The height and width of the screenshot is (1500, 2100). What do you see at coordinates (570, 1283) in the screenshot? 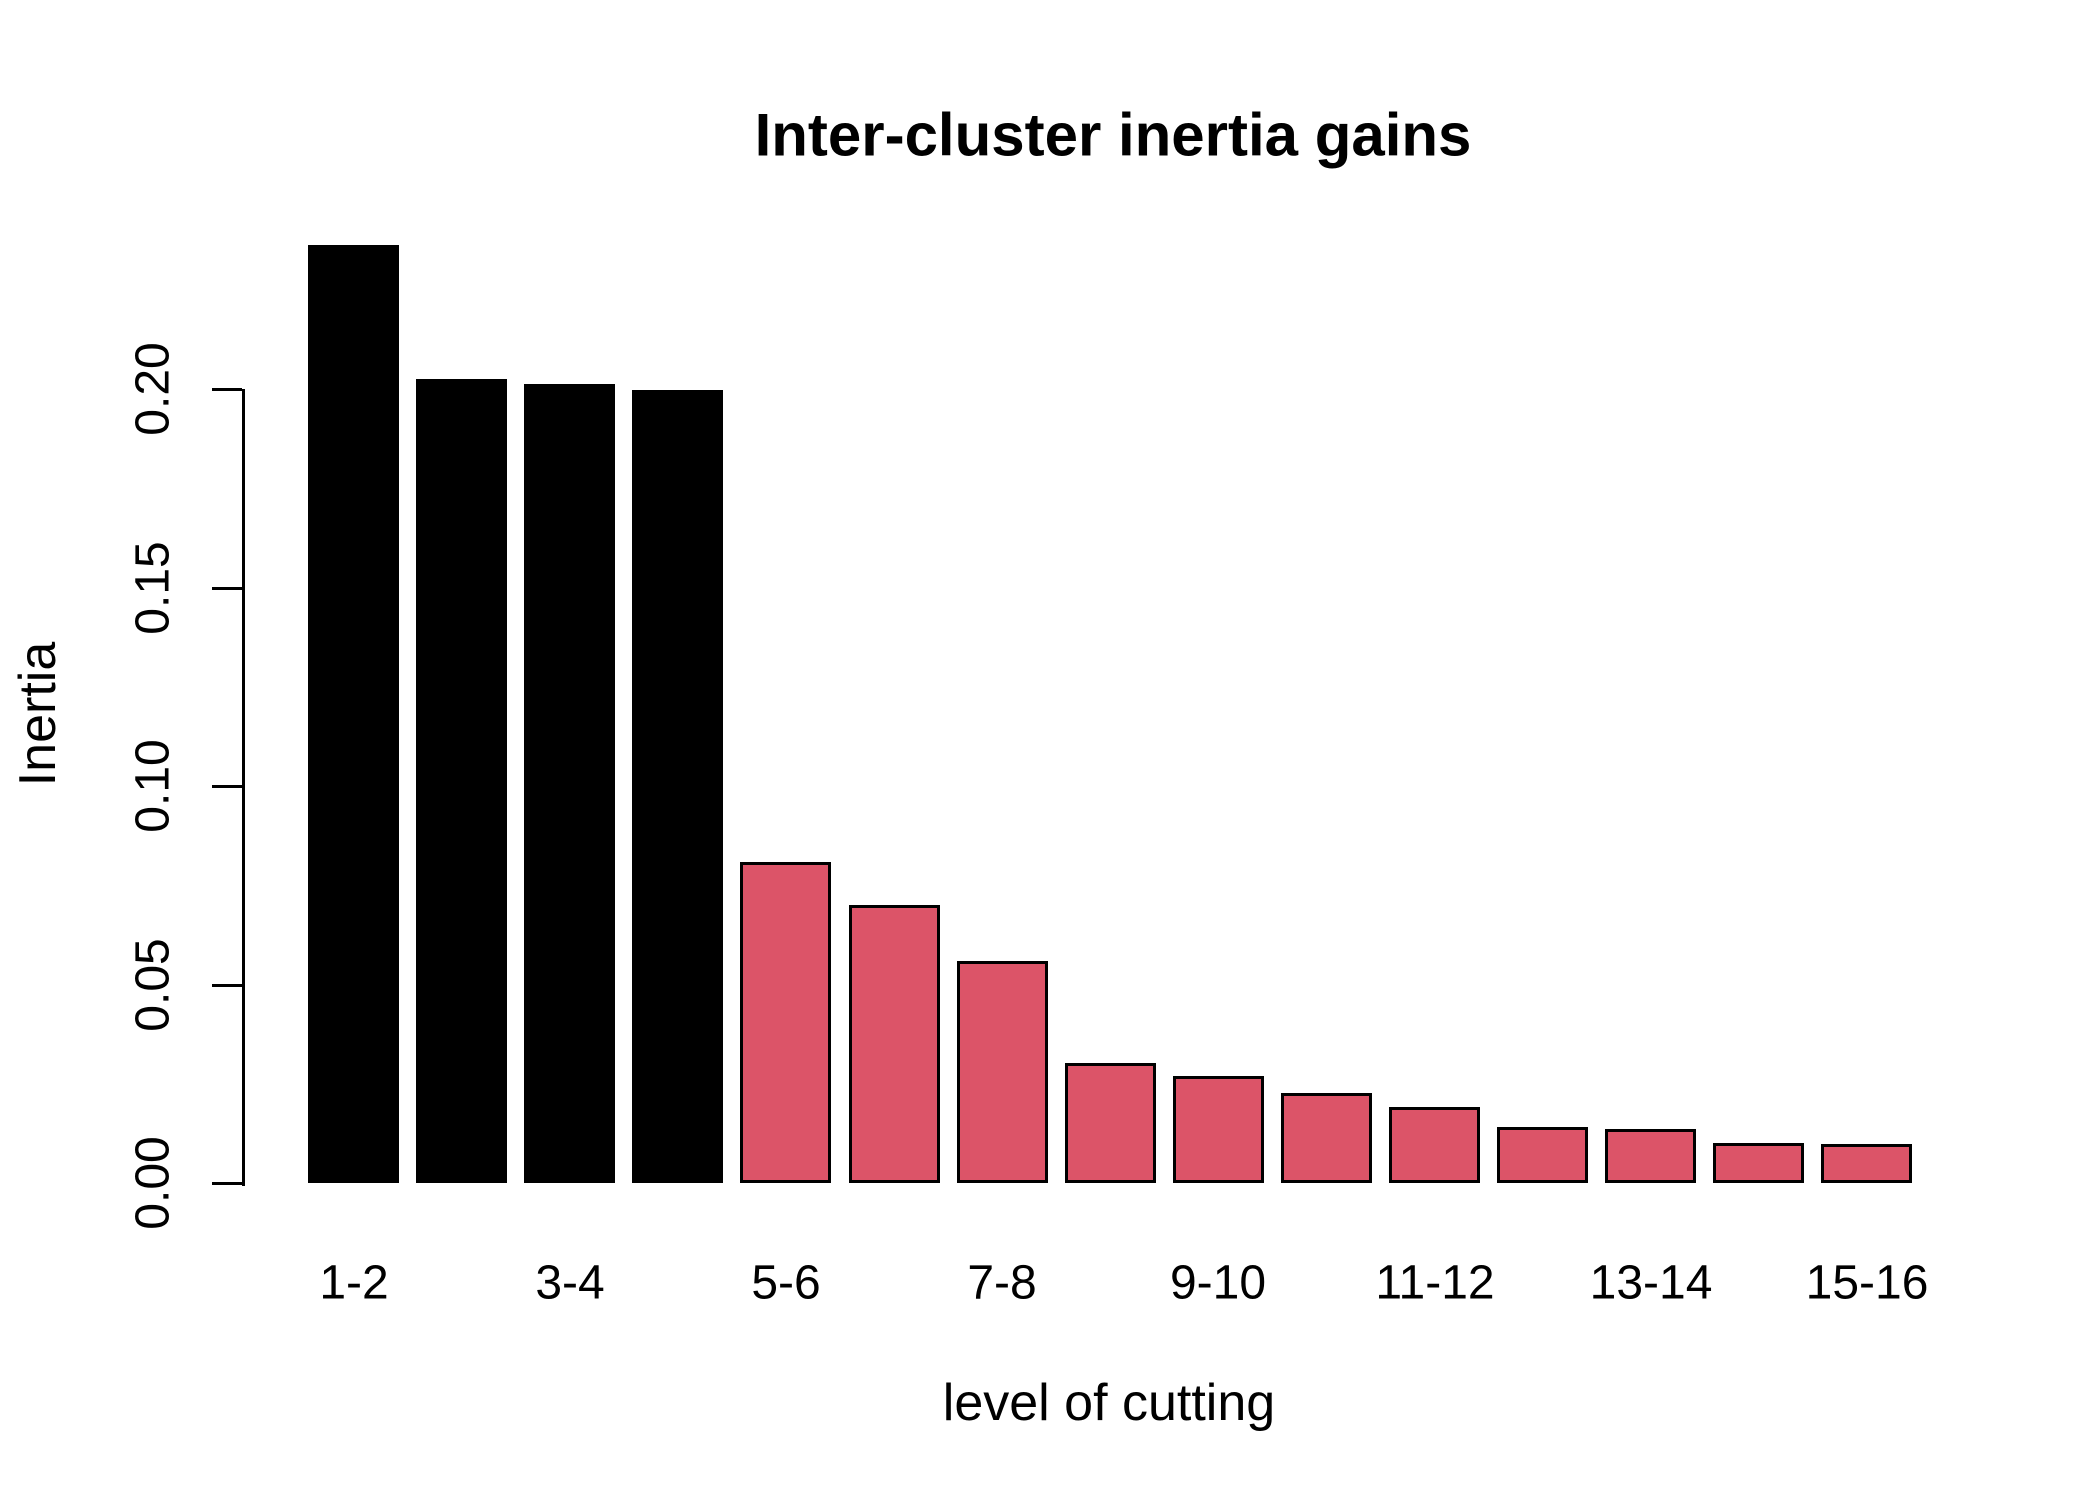
I see `x-axis-tick-label: 3-4` at bounding box center [570, 1283].